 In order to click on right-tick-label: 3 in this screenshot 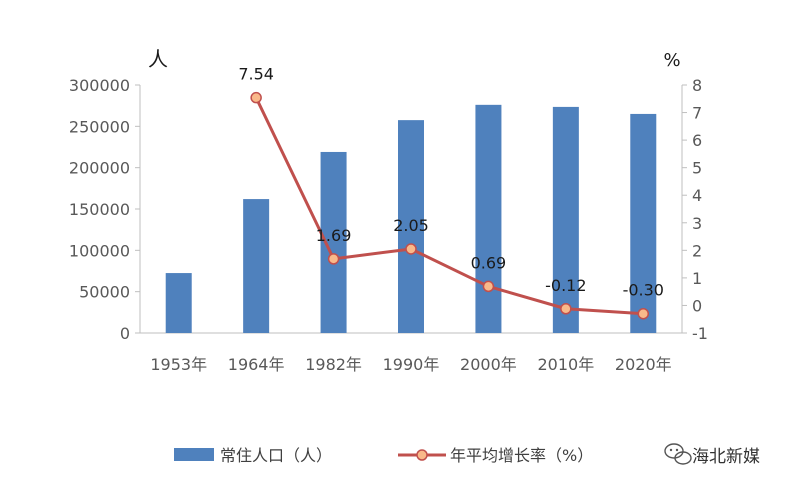, I will do `click(697, 223)`.